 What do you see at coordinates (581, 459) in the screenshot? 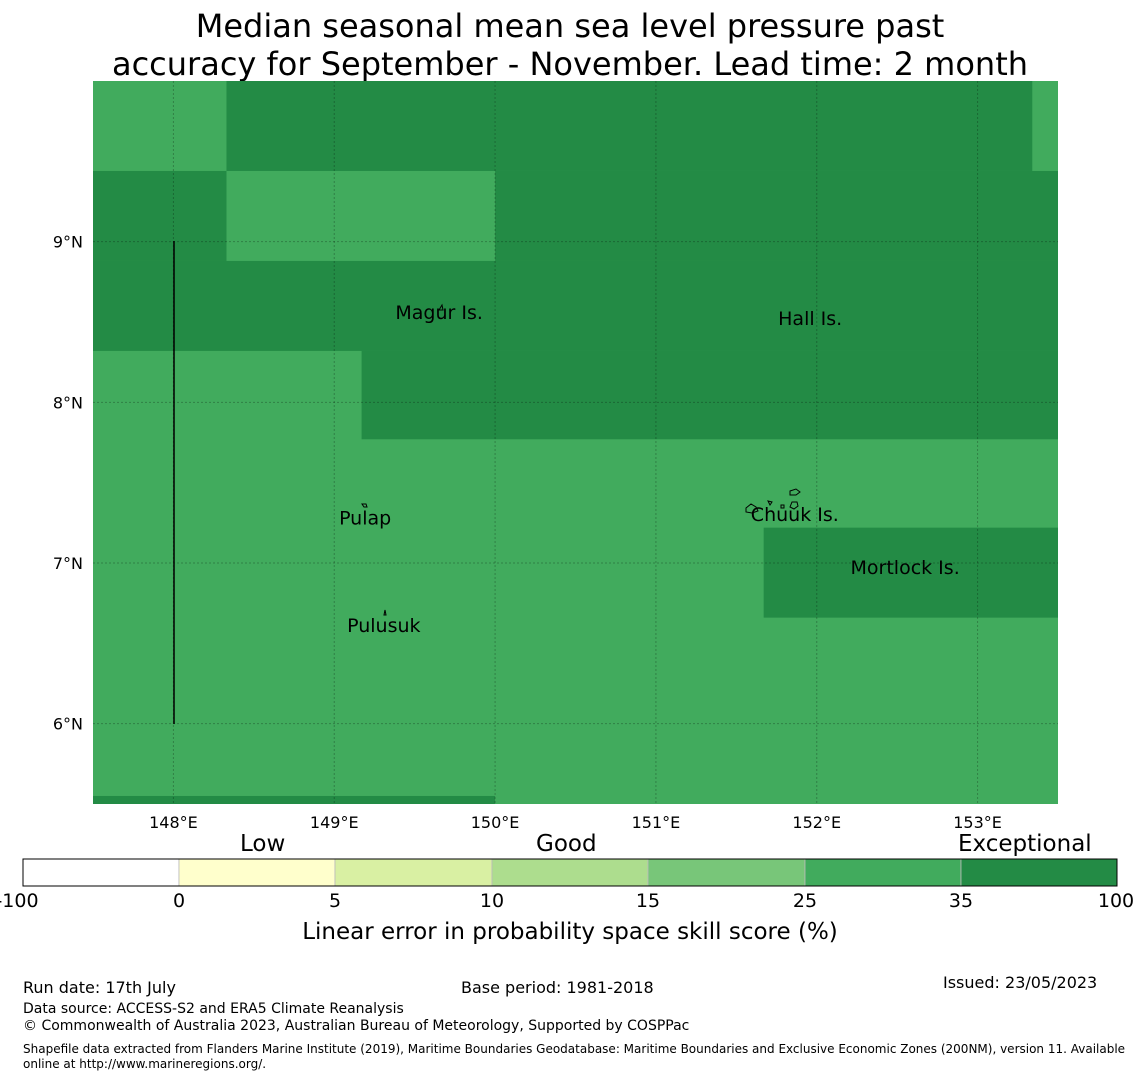
I see `island-shapes` at bounding box center [581, 459].